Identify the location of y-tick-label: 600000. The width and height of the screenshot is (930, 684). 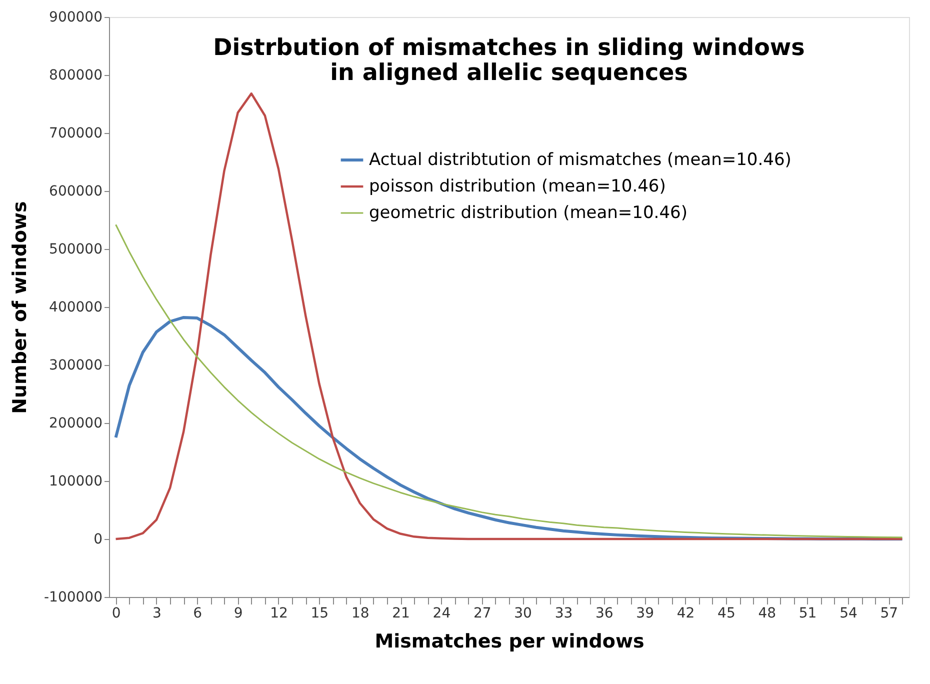
(75, 192).